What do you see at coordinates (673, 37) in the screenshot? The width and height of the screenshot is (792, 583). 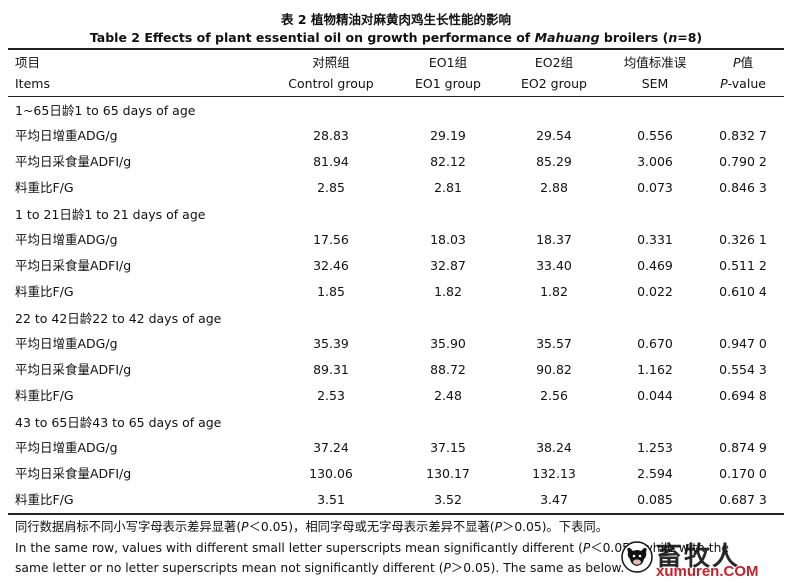 I see `title-en-n: n` at bounding box center [673, 37].